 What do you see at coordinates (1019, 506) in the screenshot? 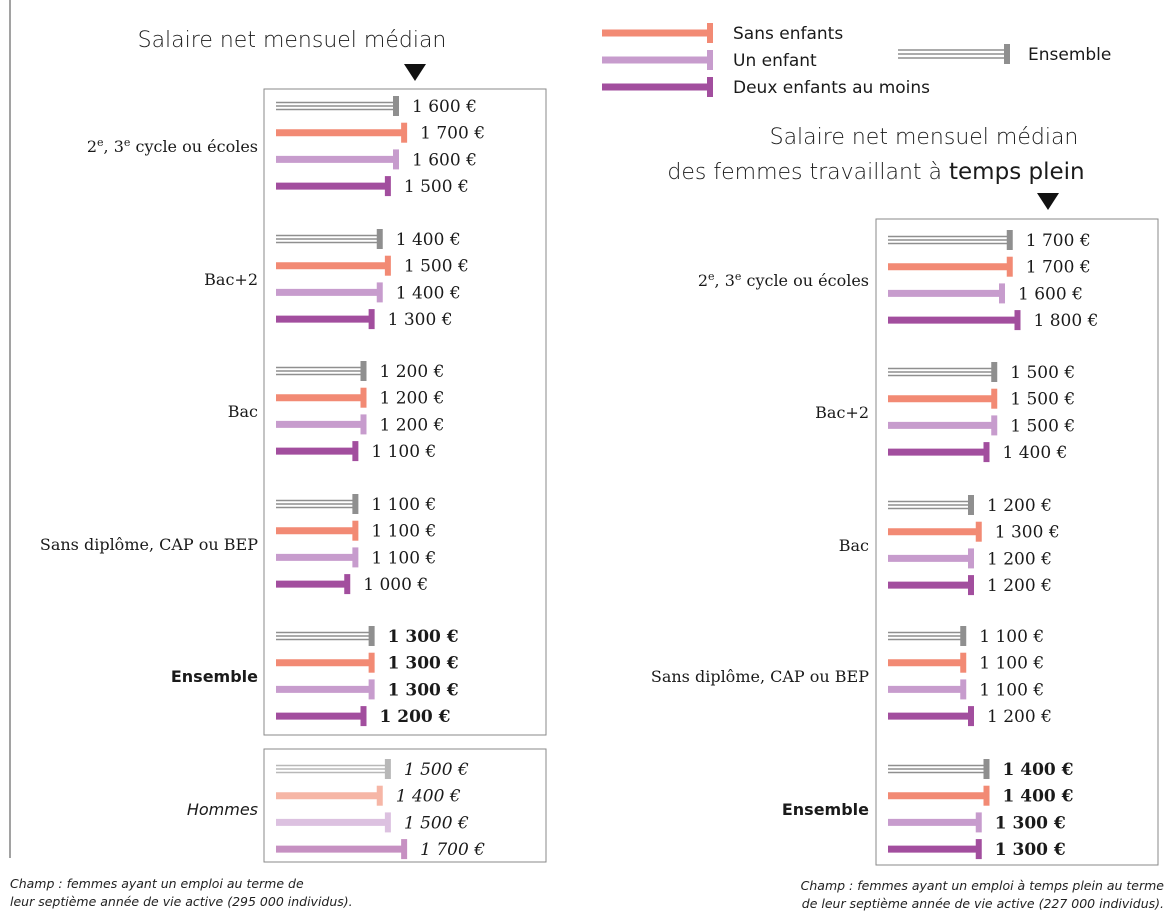
I see `chart2-group-bac-value-ensemble: 1 200 €` at bounding box center [1019, 506].